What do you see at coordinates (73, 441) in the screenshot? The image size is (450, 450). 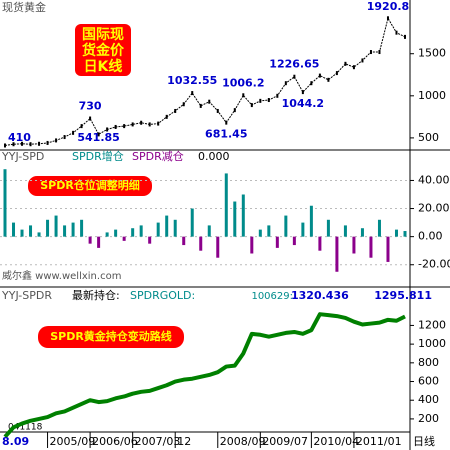 I see `x-tick-label: 2005/09` at bounding box center [73, 441].